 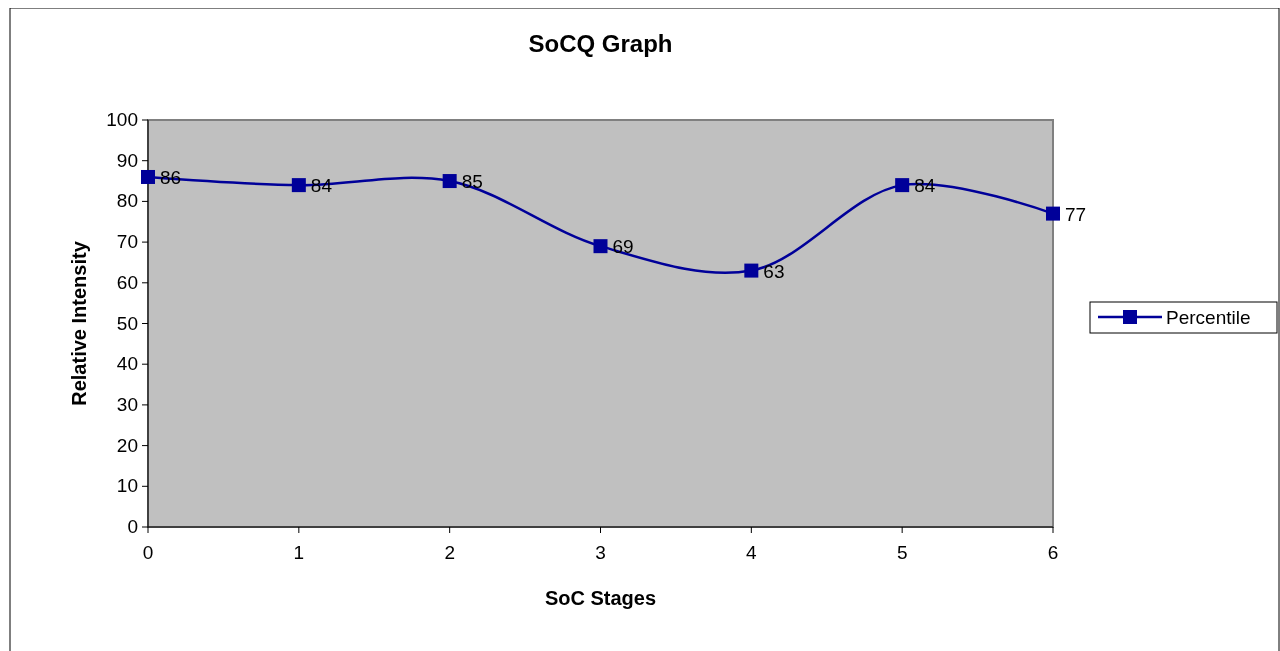 What do you see at coordinates (752, 552) in the screenshot?
I see `x-tick-label: 4` at bounding box center [752, 552].